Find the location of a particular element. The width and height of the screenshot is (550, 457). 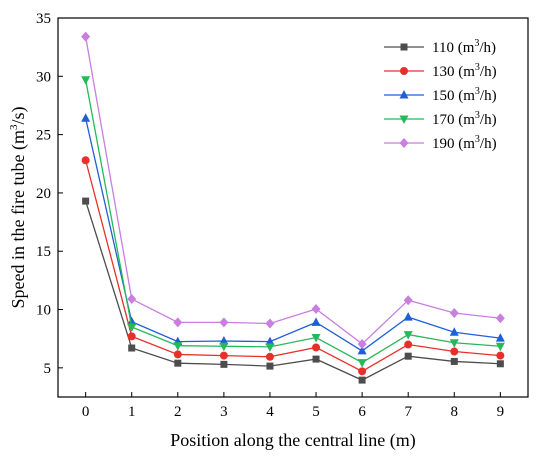

legend-label-part: 150 (m is located at coordinates (453, 96).